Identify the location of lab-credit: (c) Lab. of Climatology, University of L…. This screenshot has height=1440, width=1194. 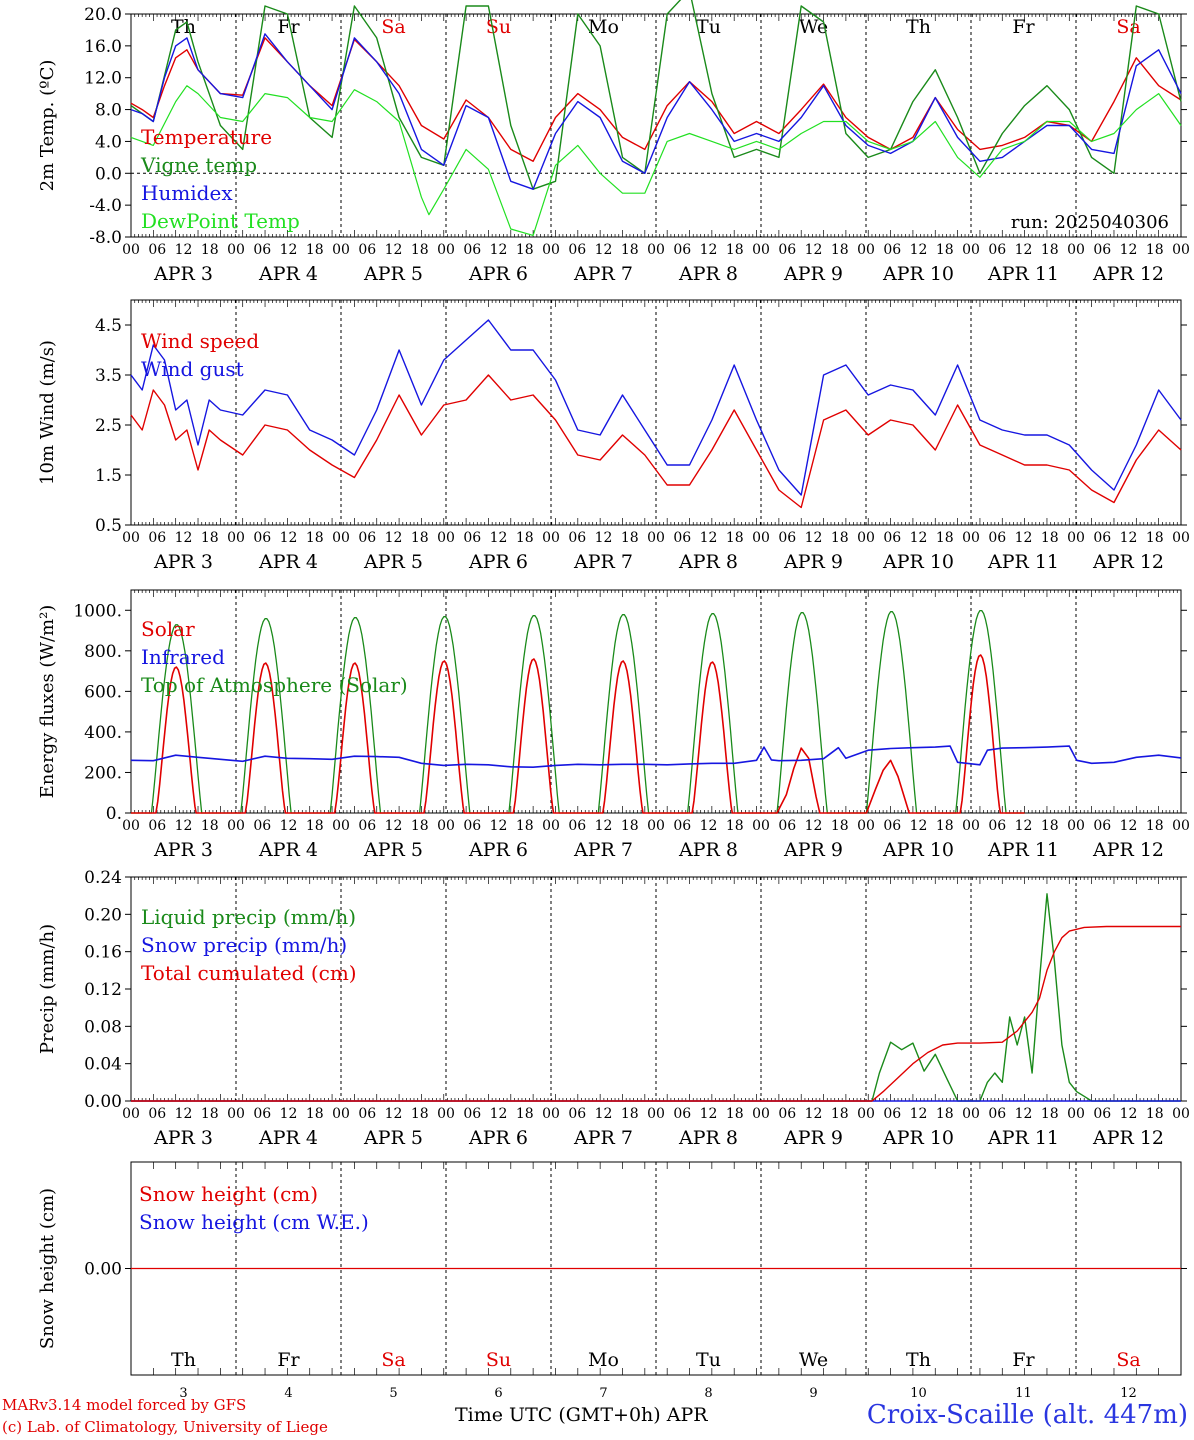
(165, 1427).